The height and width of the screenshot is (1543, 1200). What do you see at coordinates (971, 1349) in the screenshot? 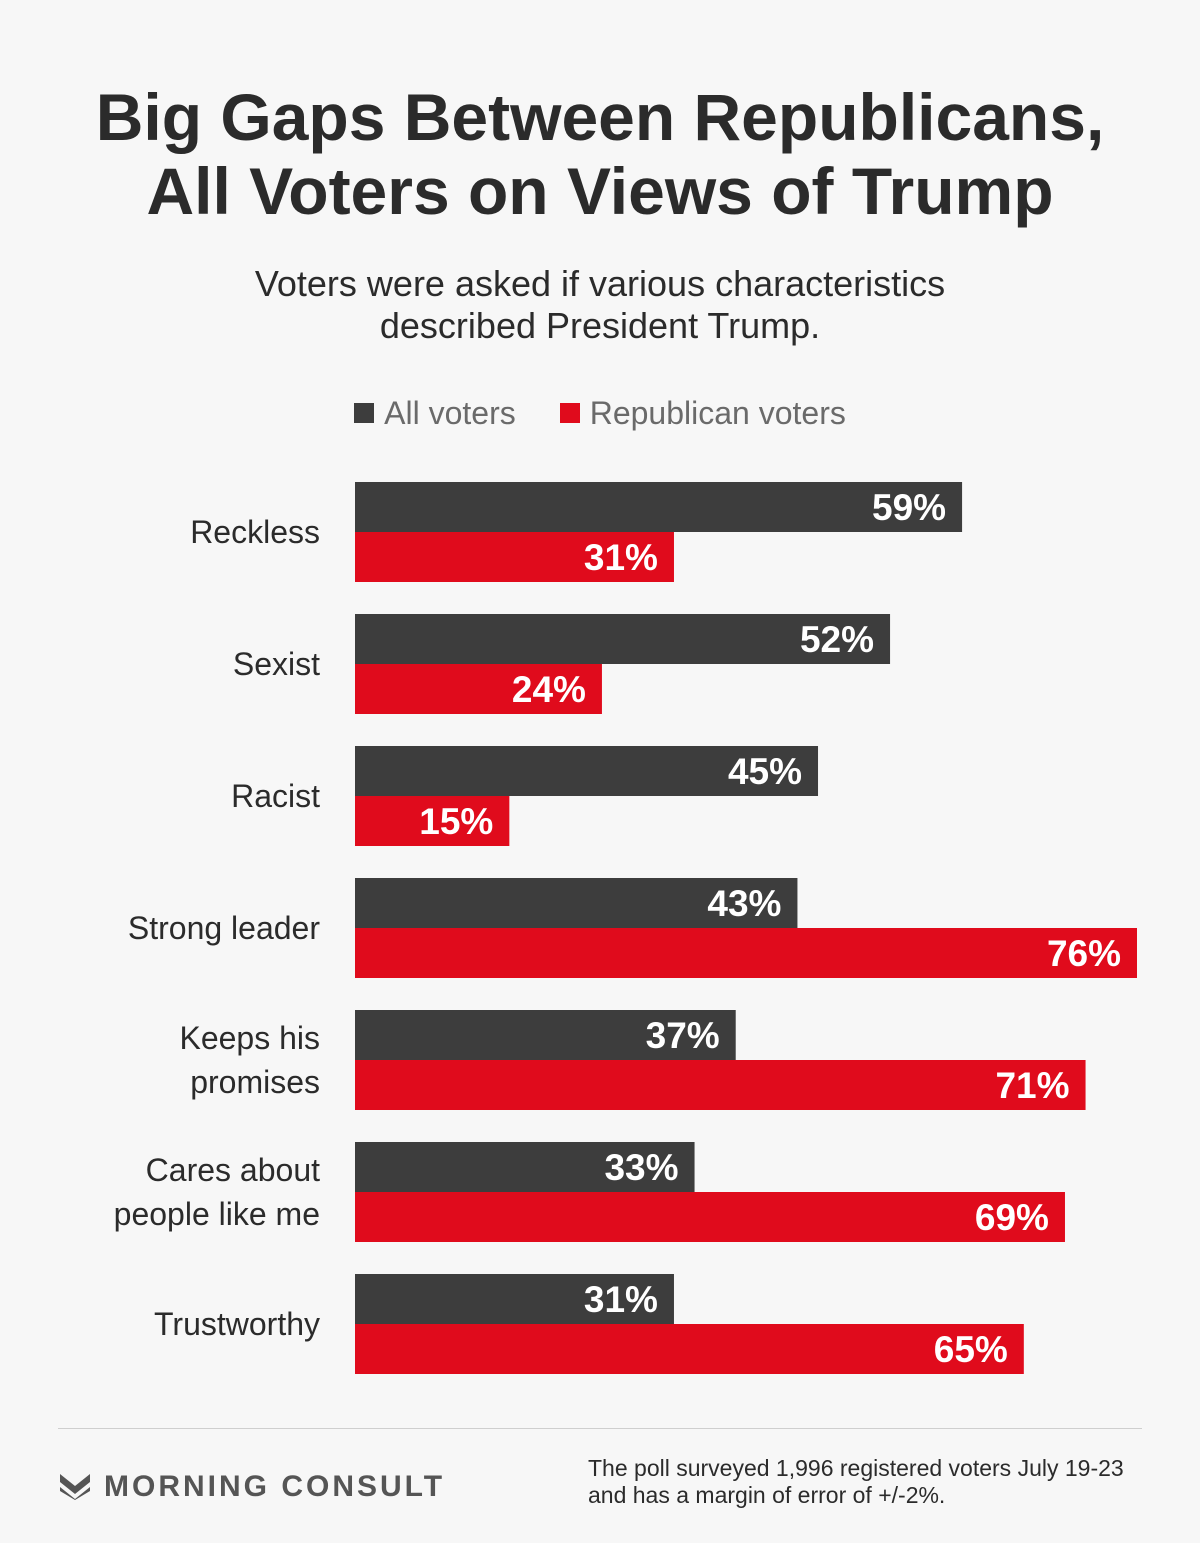
I see `data-label-republican-voters-trustworthy: 65%` at bounding box center [971, 1349].